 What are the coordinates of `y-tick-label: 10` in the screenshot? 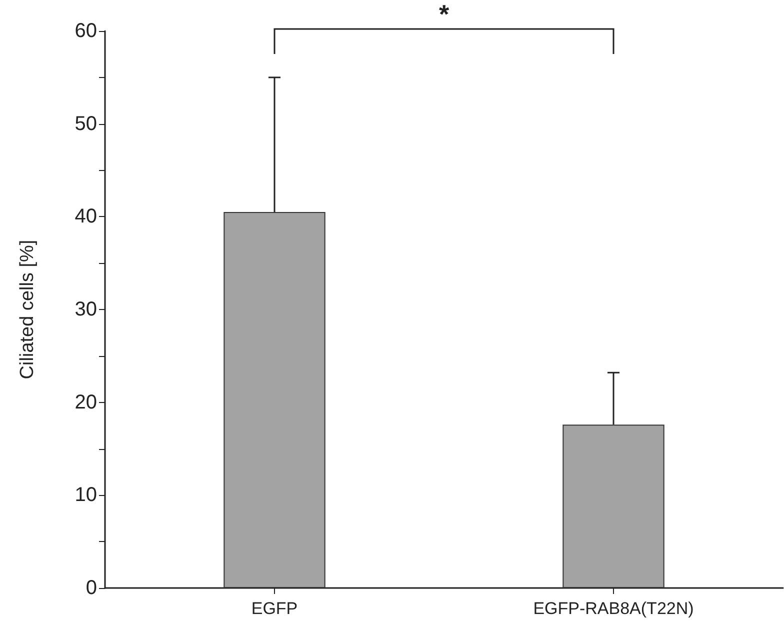 It's located at (85, 495).